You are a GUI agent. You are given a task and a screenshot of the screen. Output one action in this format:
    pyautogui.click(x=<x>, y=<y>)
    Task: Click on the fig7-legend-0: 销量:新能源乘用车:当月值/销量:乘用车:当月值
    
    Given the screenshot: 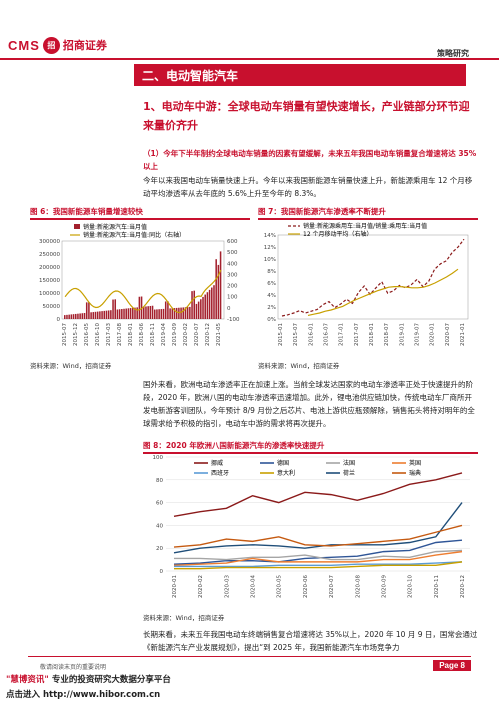 What is the action you would take?
    pyautogui.click(x=365, y=226)
    